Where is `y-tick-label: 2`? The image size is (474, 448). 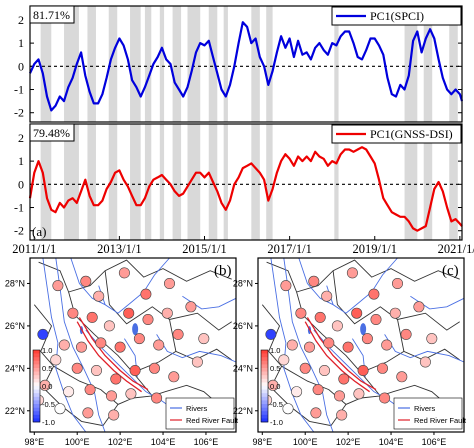
y-tick-label: 2 is located at coordinates (21, 20).